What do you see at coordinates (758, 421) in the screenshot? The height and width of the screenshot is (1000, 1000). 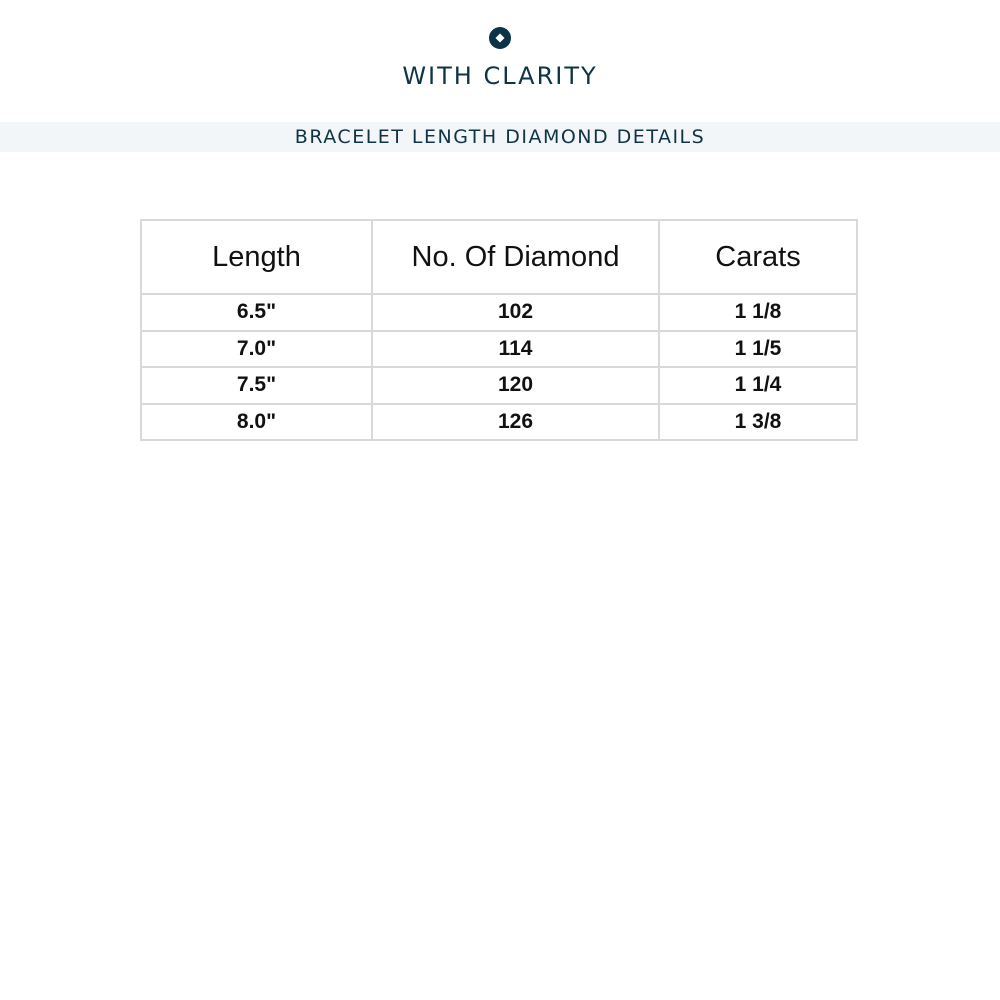 I see `cell-carats: 1 3/8` at bounding box center [758, 421].